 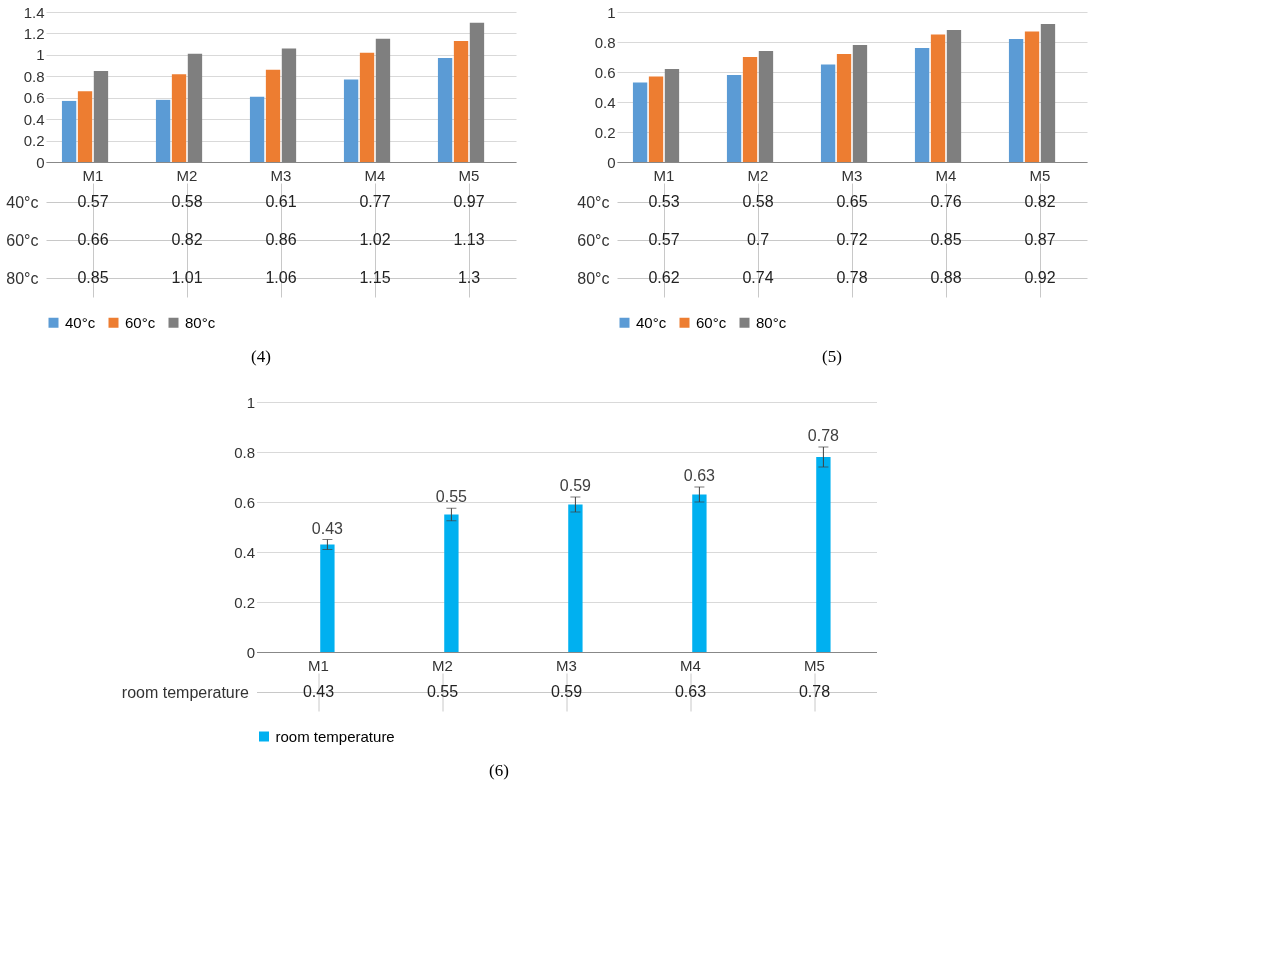 I want to click on data-label: 1.06, so click(x=281, y=277).